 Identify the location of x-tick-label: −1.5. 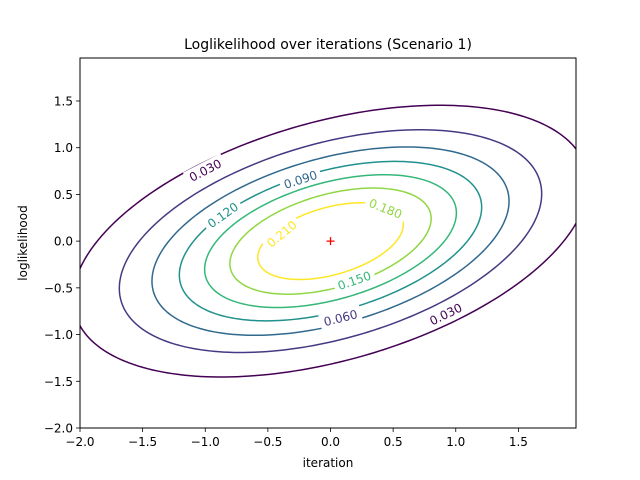
(142, 442).